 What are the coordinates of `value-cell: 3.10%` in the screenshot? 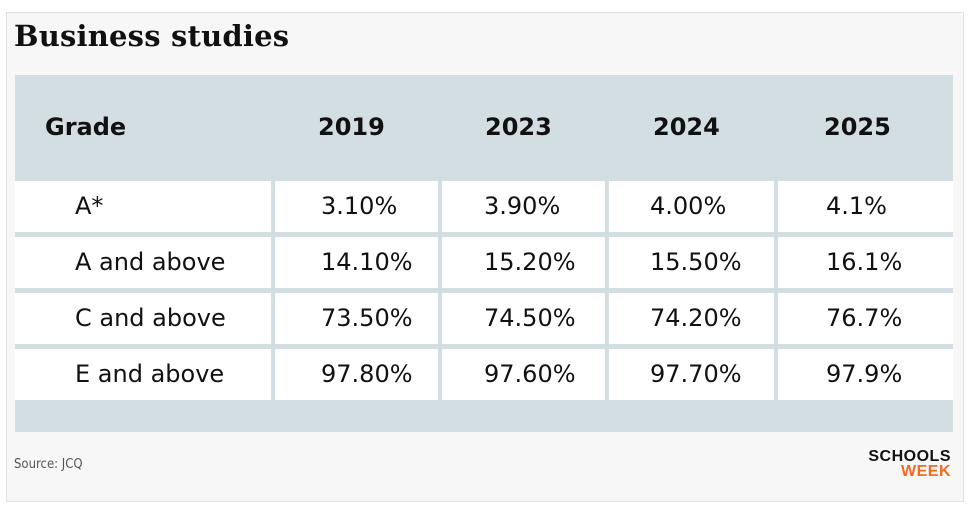 It's located at (356, 206).